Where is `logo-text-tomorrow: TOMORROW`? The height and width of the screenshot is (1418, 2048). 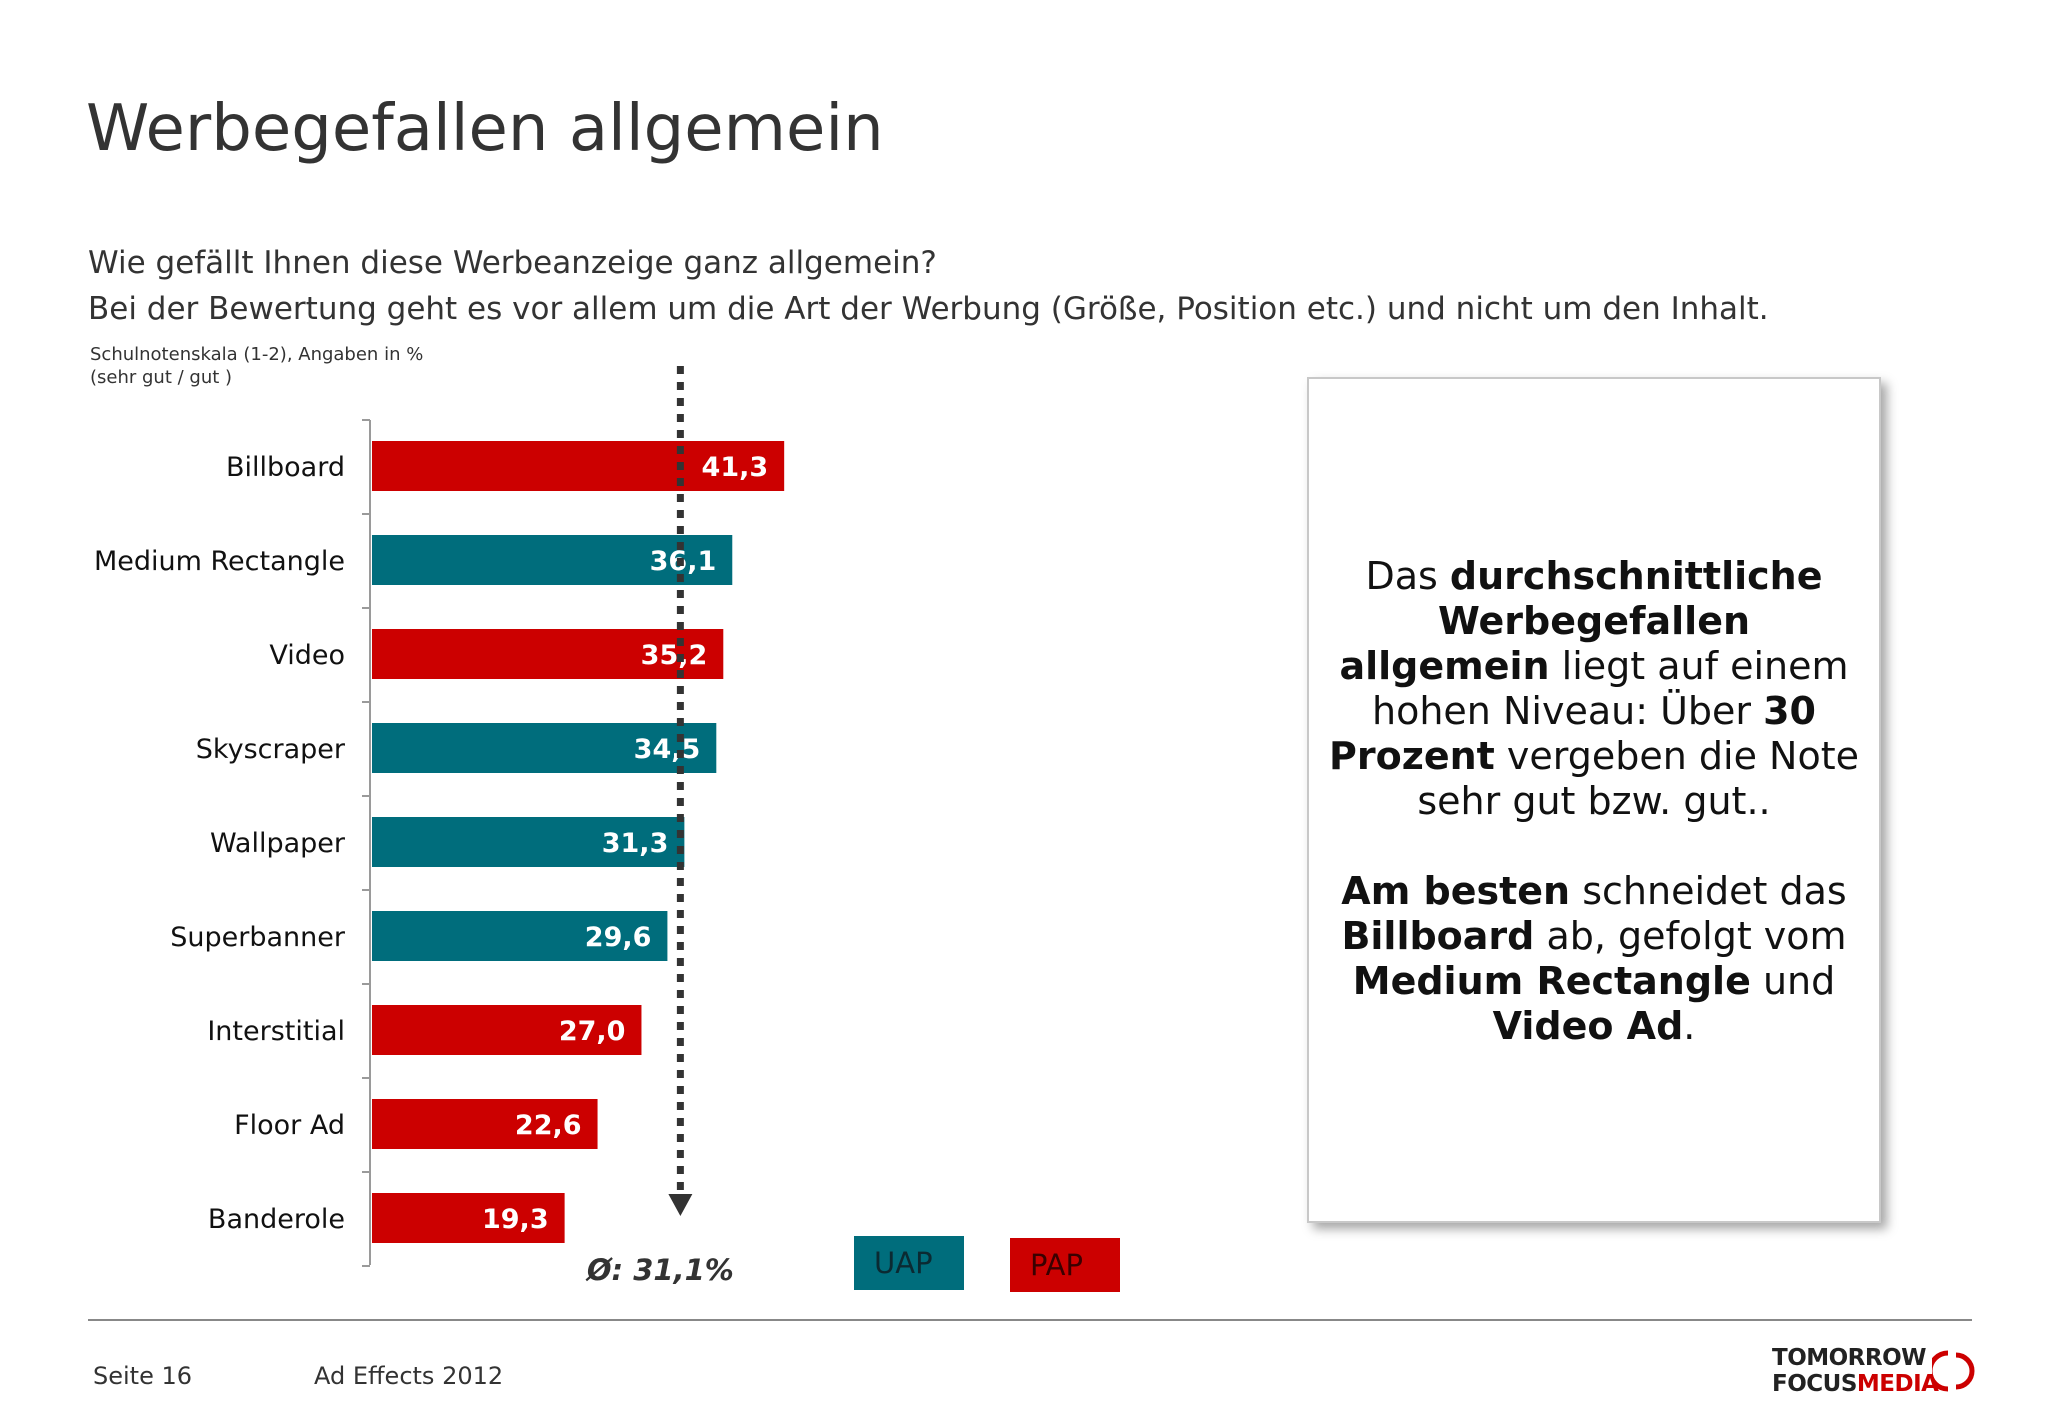
logo-text-tomorrow: TOMORROW is located at coordinates (1849, 1358).